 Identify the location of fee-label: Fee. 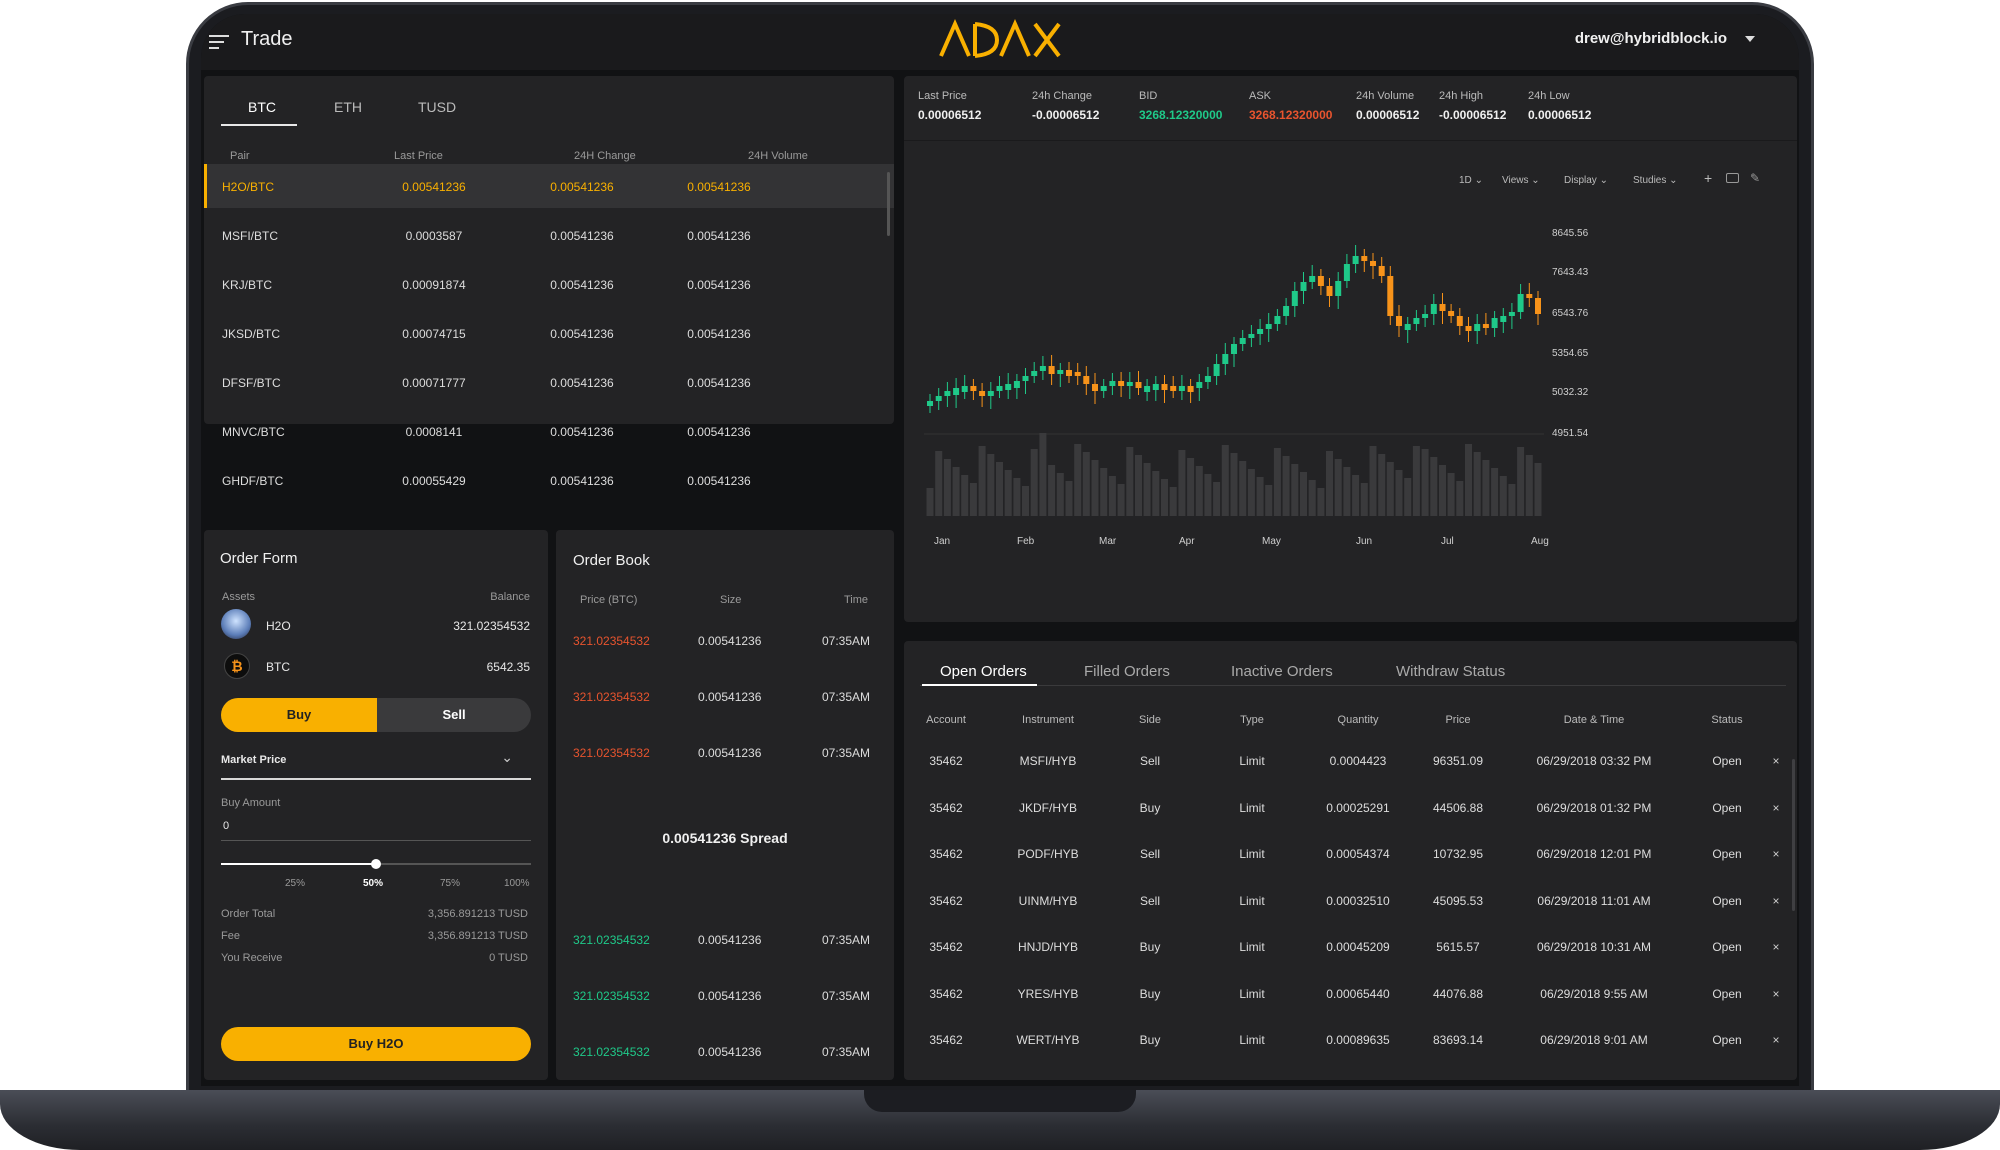
(230, 936).